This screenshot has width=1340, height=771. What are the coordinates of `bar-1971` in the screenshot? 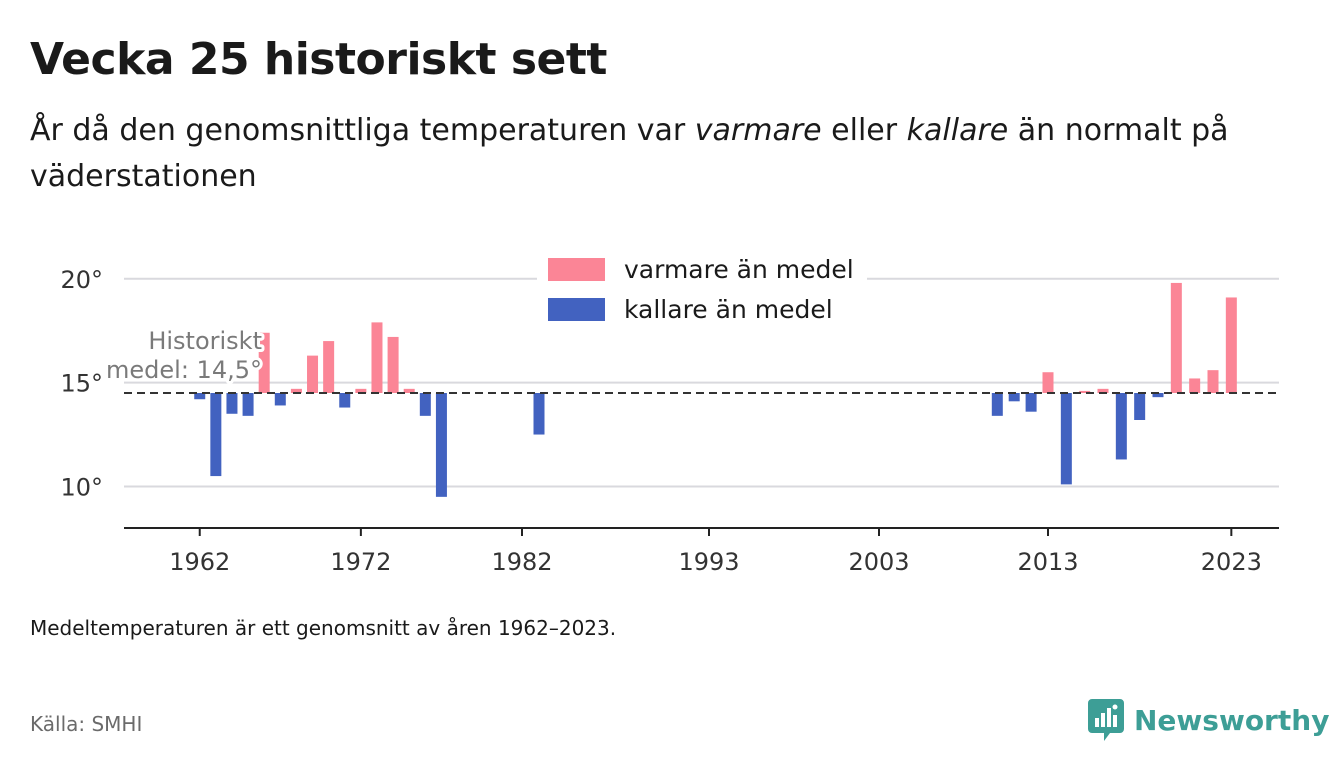 It's located at (345, 400).